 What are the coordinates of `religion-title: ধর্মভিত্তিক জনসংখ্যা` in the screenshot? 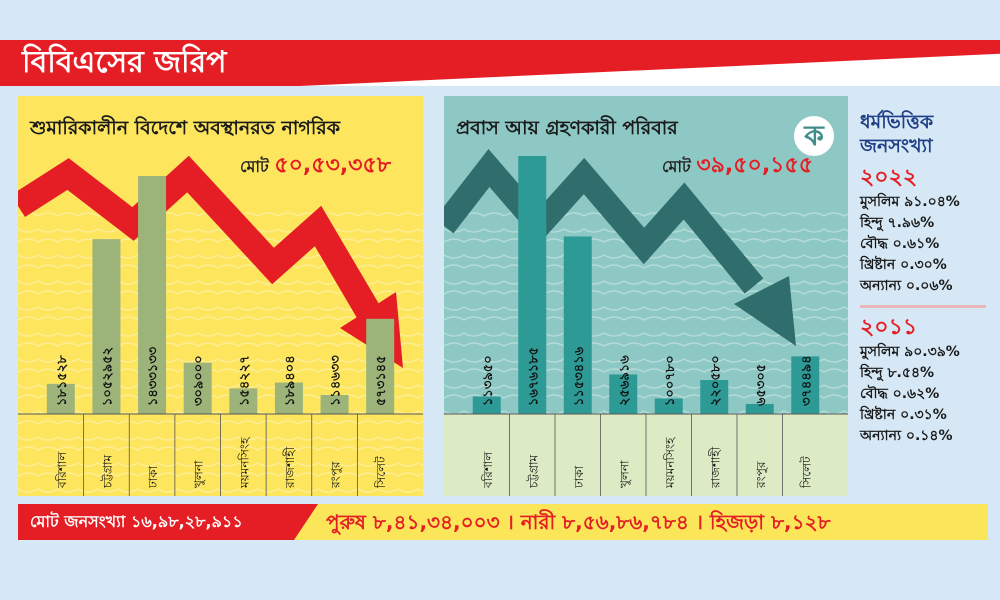 It's located at (897, 134).